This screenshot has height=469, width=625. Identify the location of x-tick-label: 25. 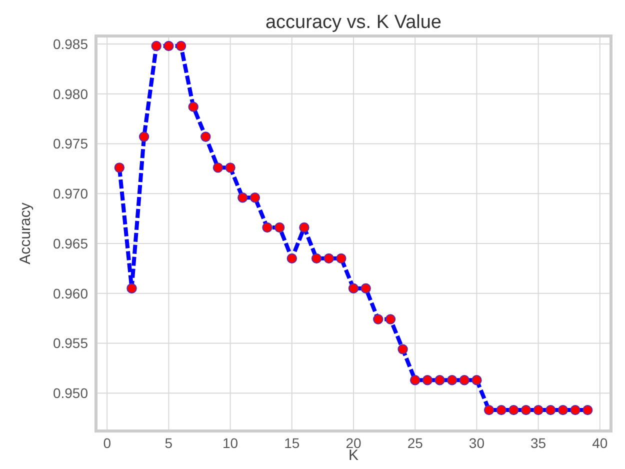
(415, 443).